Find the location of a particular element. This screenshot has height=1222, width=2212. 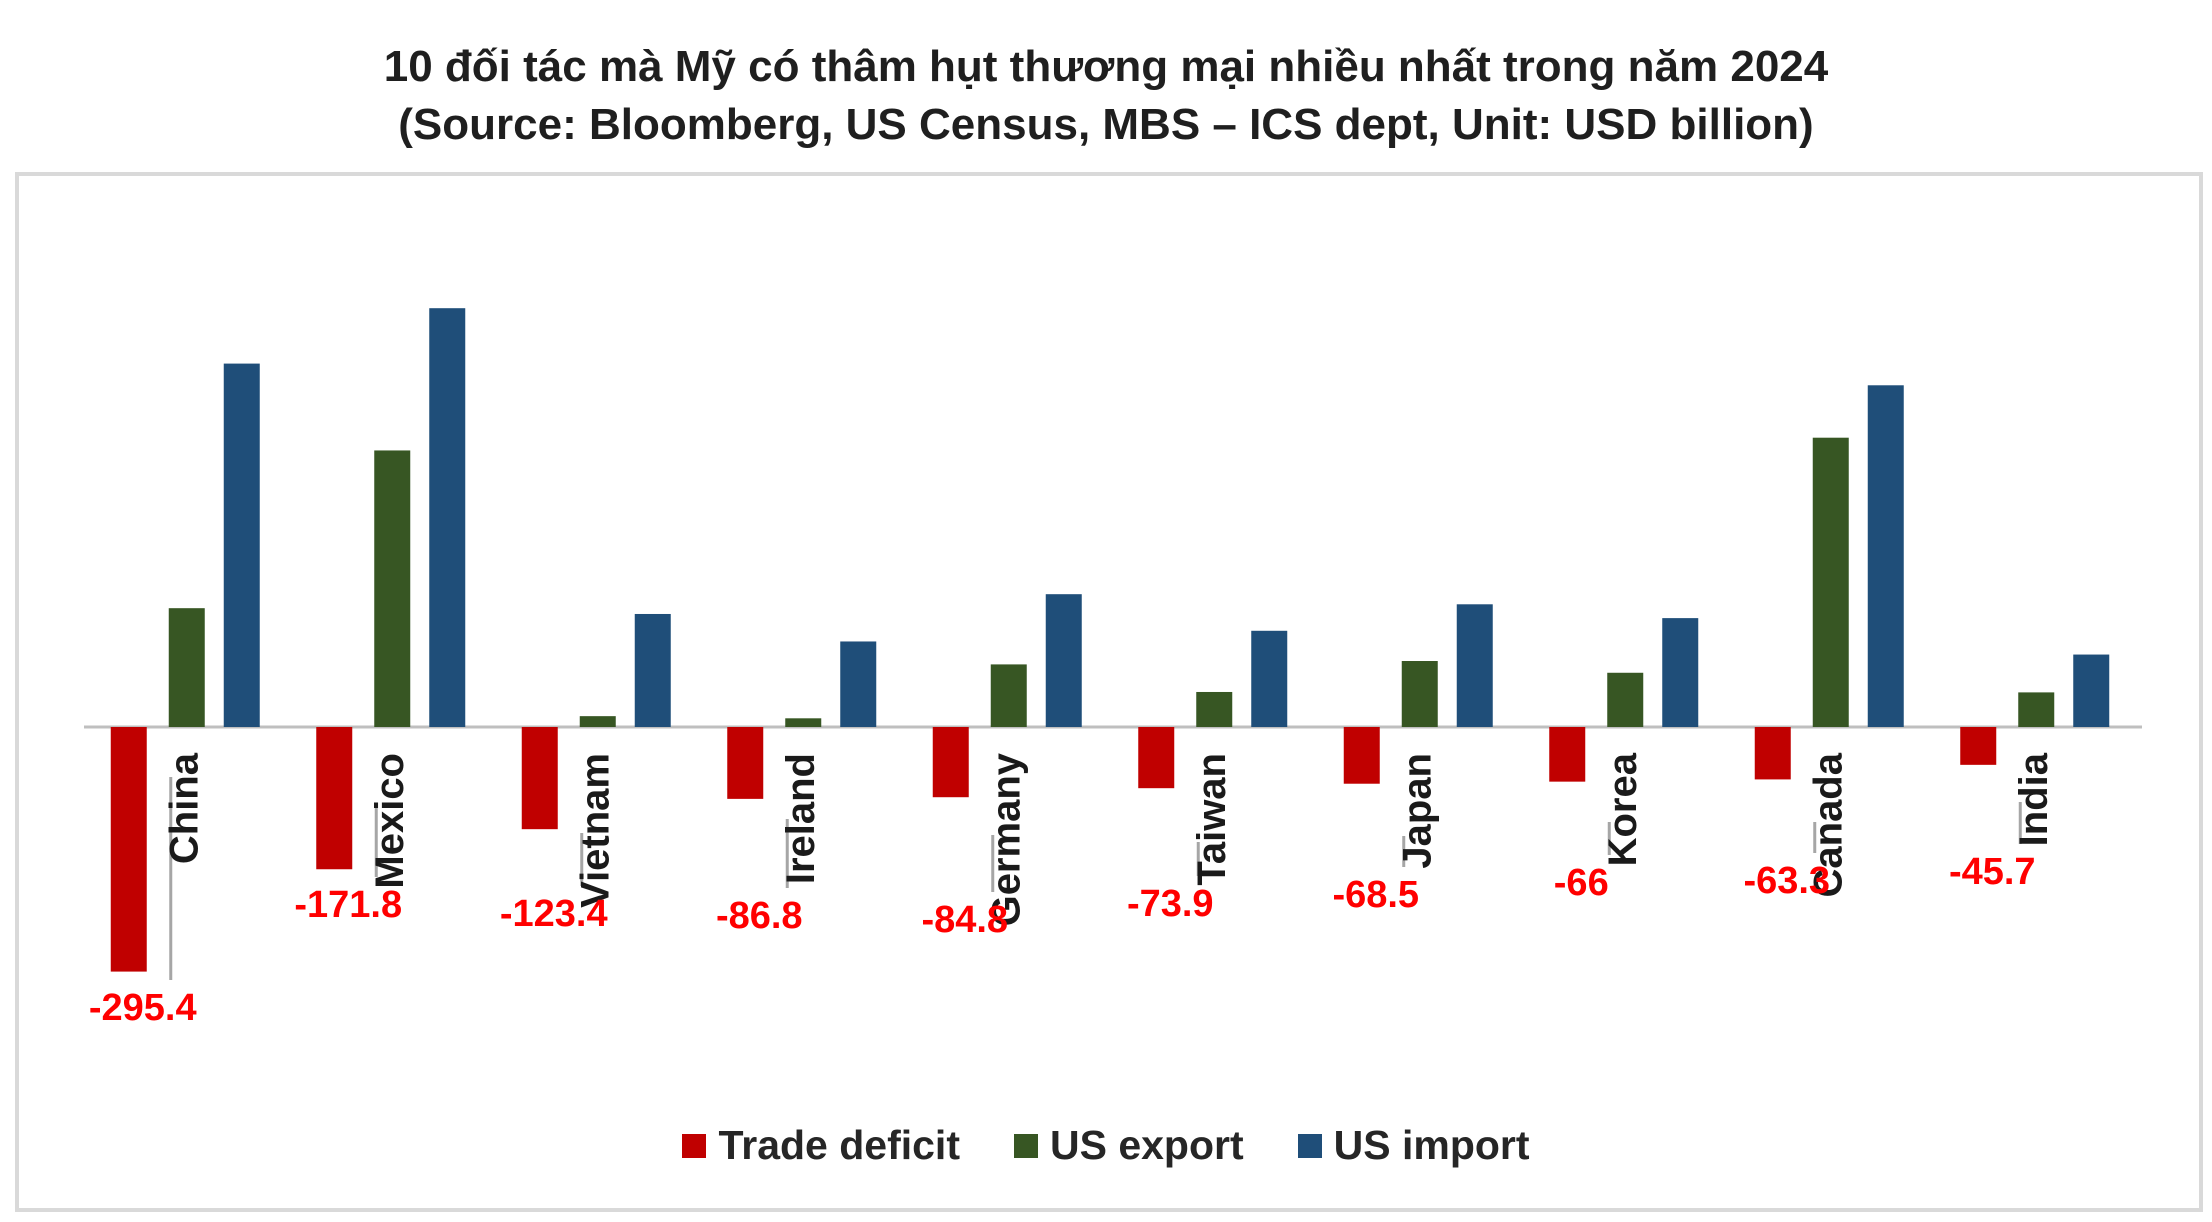

category-label-taiwan: Taiwan is located at coordinates (1212, 819).